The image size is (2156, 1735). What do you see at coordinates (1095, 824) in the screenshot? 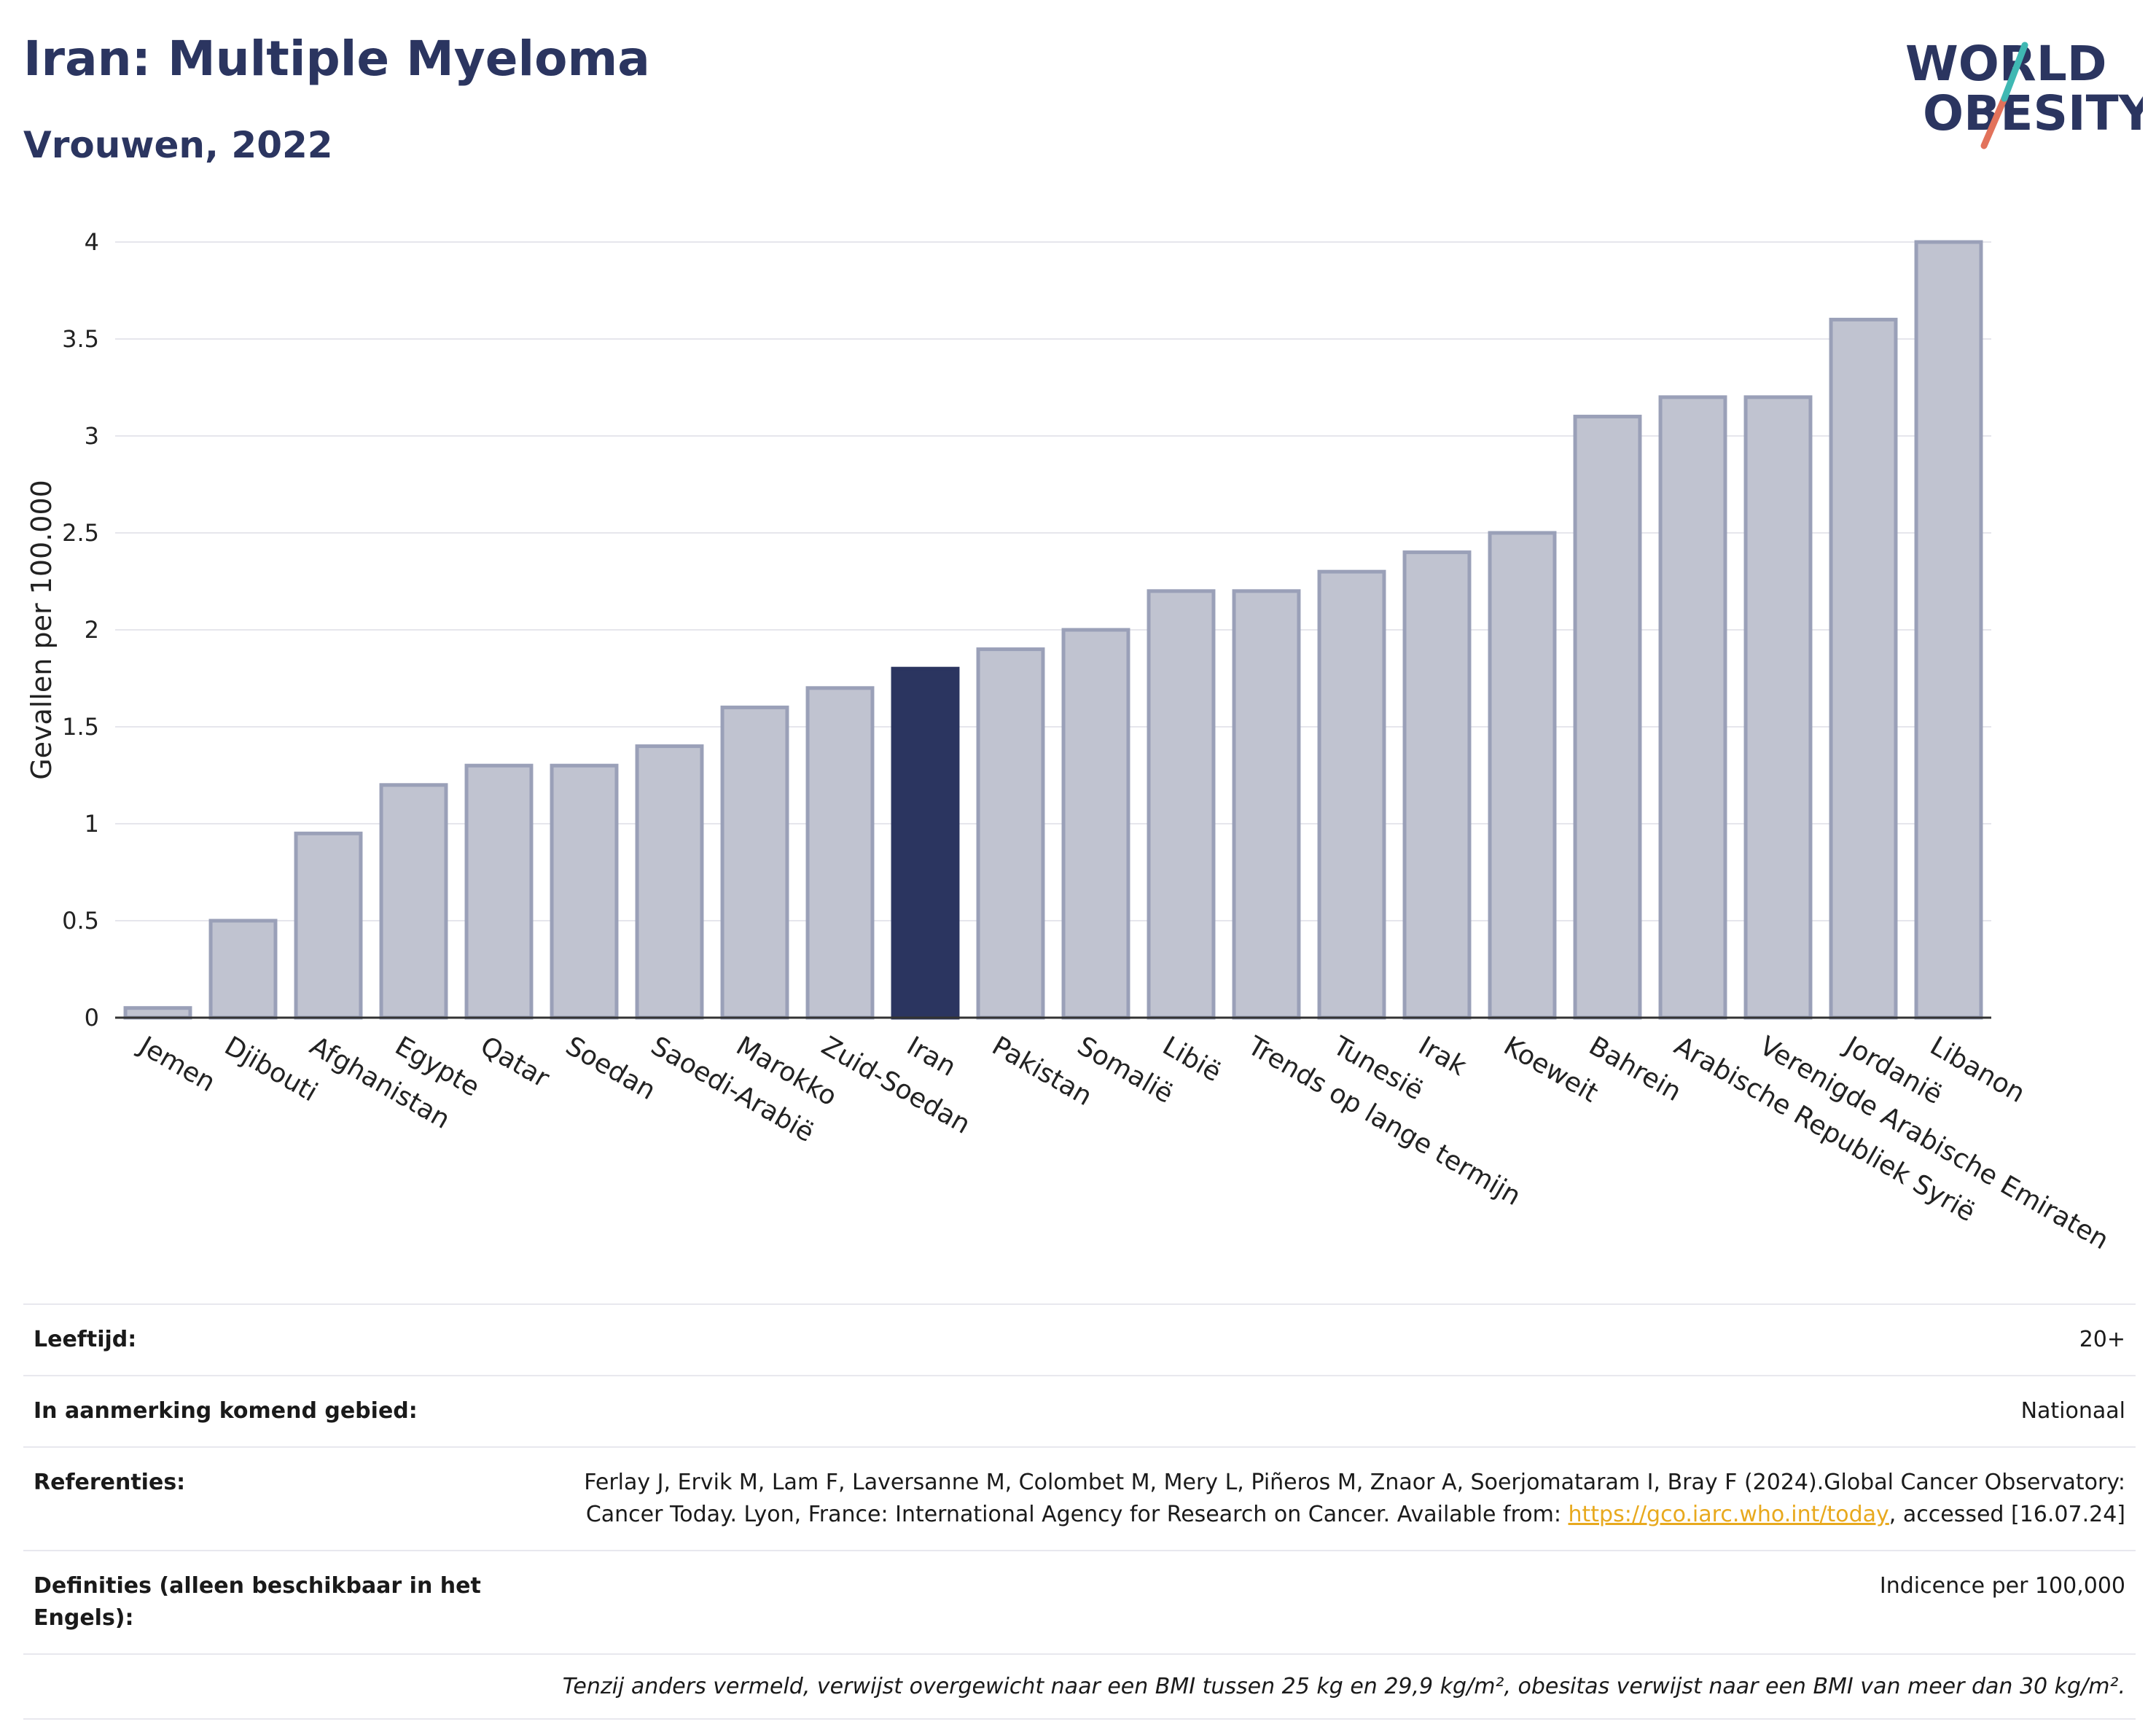
I see `bar-somalië` at bounding box center [1095, 824].